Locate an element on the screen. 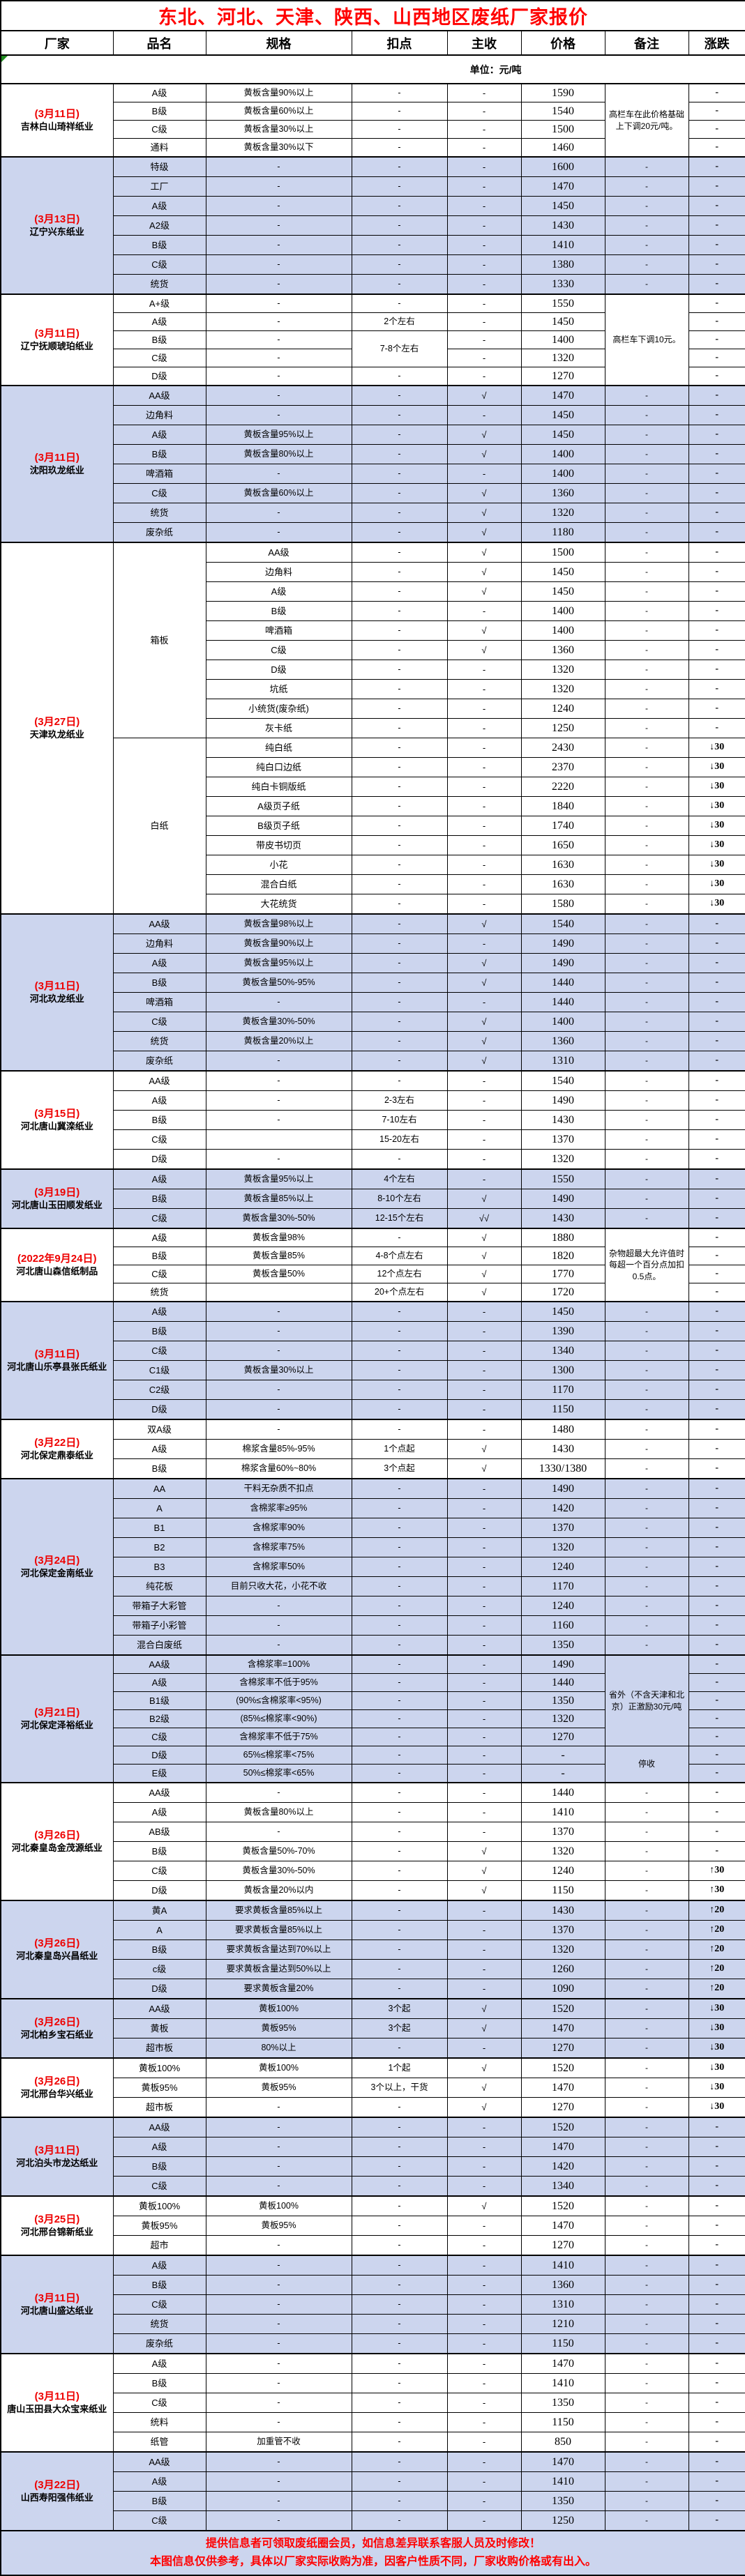 The height and width of the screenshot is (2576, 745). cell-product: 统货 is located at coordinates (159, 2324).